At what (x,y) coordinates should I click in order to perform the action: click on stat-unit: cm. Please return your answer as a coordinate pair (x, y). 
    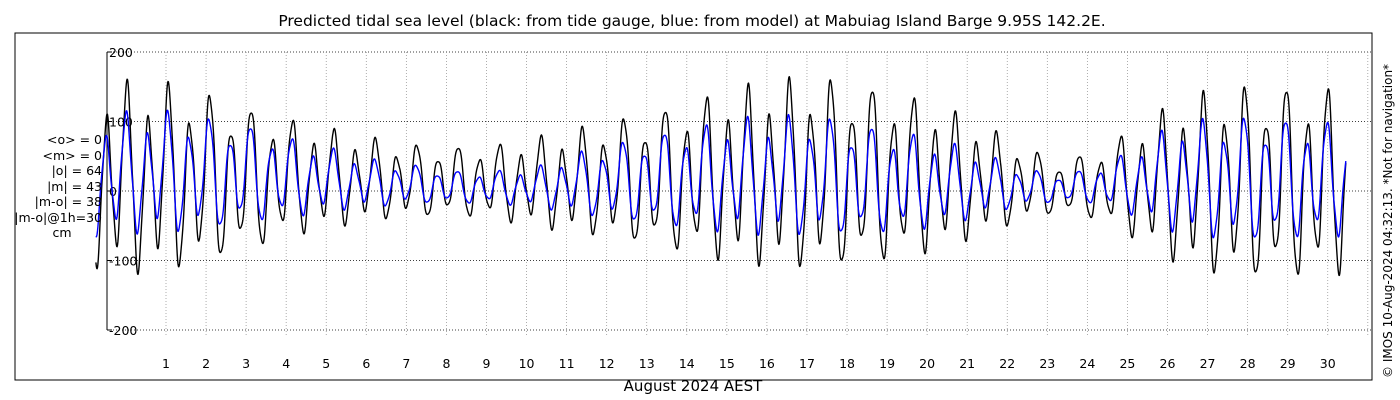
    Looking at the image, I should click on (62, 232).